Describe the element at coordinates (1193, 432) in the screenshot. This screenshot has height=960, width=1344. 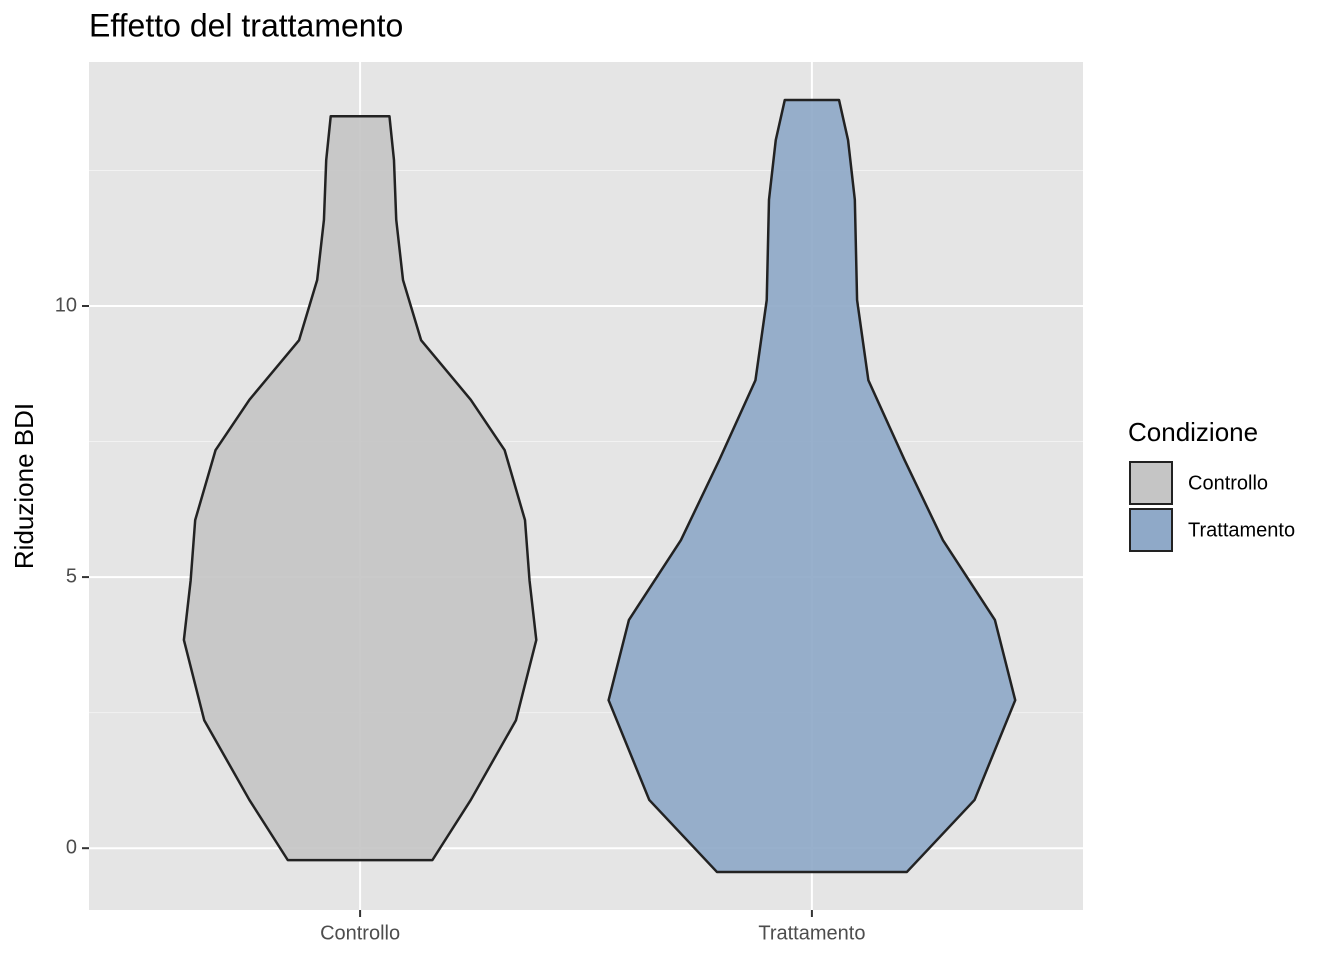
I see `legend-title: Condizione` at that location.